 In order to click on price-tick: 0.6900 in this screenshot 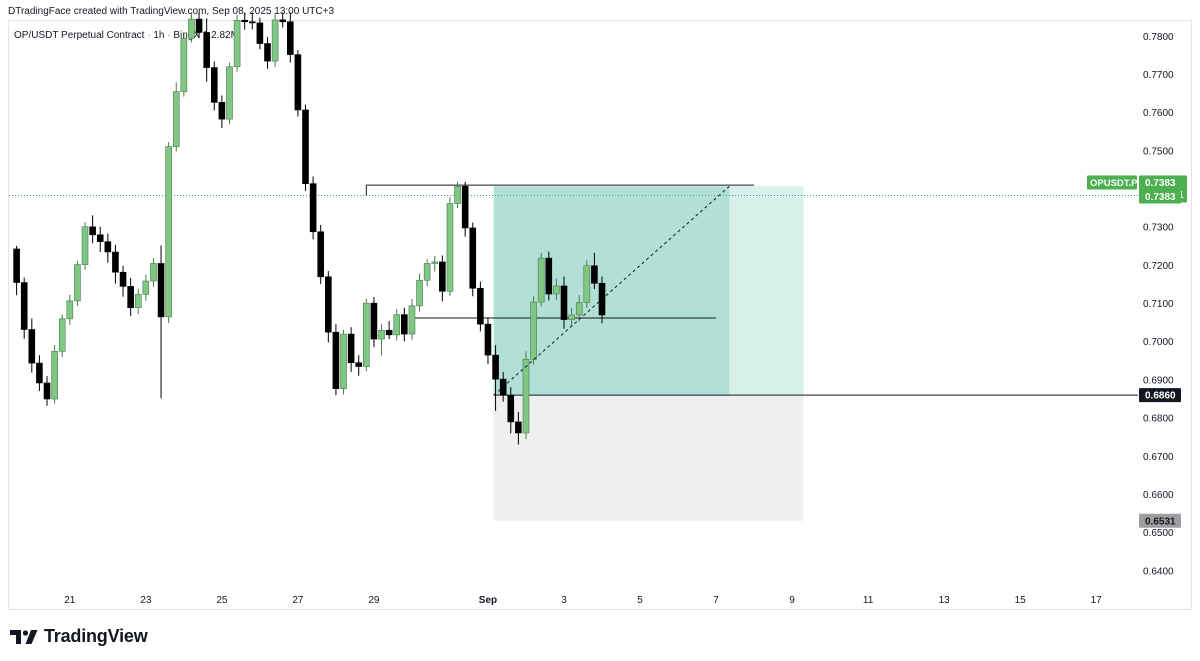, I will do `click(1158, 380)`.